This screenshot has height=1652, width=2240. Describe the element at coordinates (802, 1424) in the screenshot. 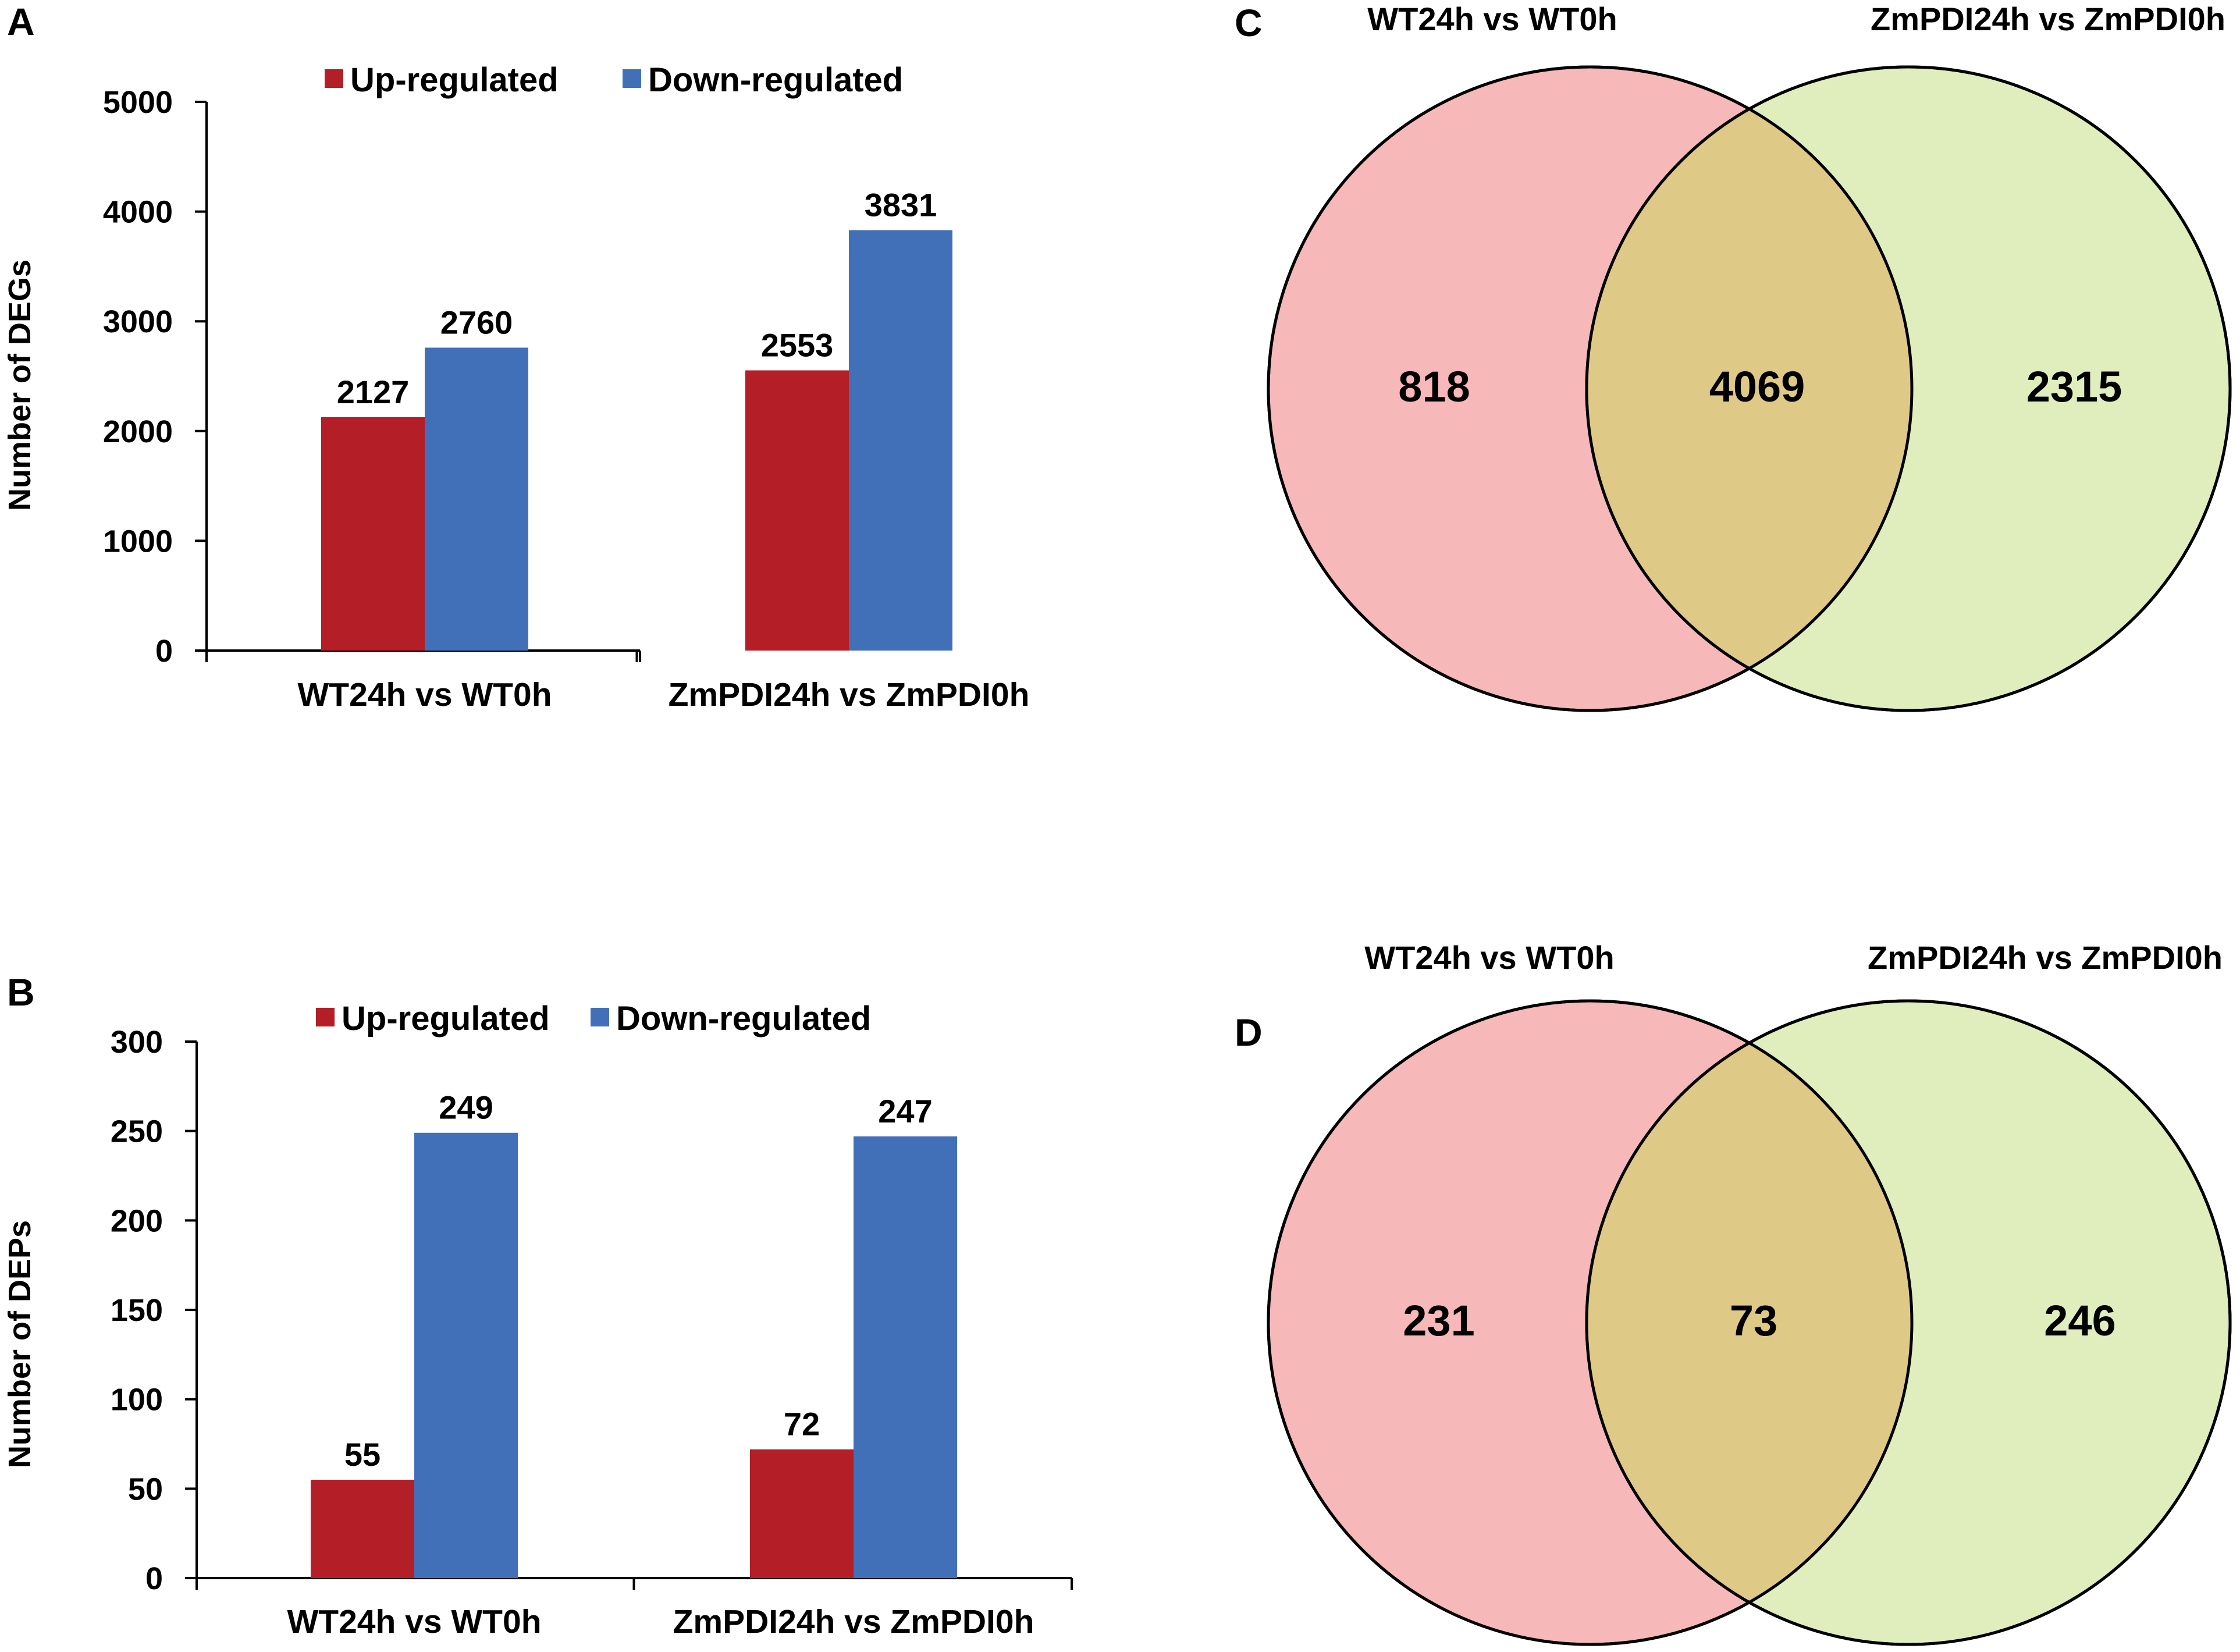

I see `value-label-b: 72` at that location.